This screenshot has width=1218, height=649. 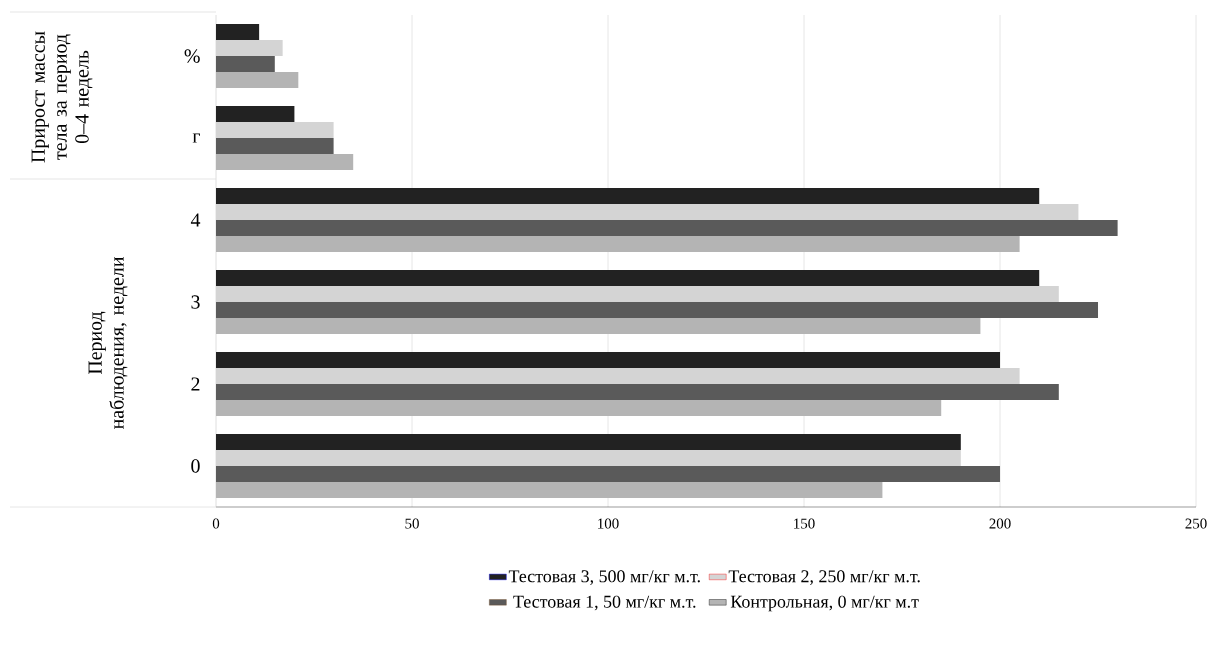 I want to click on y-tick-label: 2, so click(x=195, y=384).